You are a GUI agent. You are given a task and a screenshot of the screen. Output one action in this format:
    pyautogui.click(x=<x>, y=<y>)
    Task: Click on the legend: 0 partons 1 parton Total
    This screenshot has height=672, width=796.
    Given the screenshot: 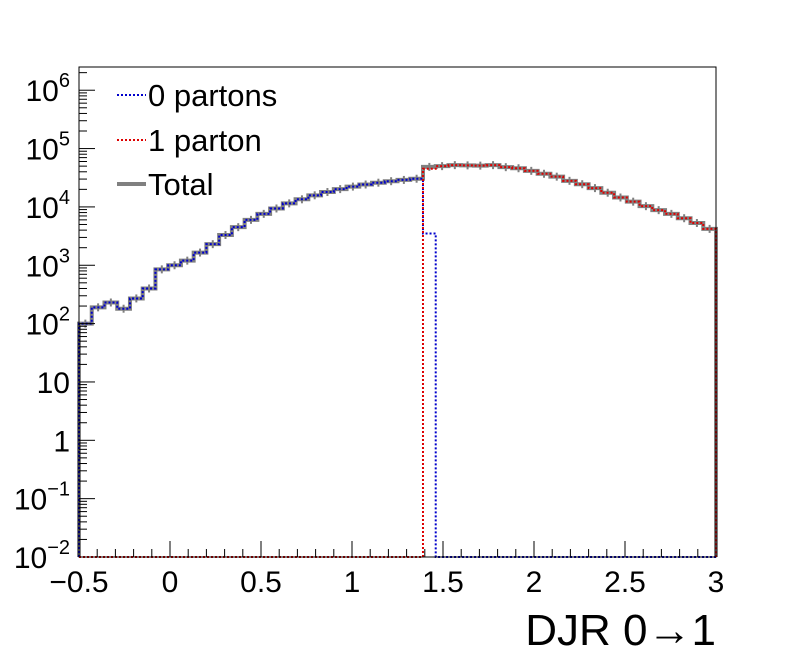 What is the action you would take?
    pyautogui.click(x=197, y=140)
    